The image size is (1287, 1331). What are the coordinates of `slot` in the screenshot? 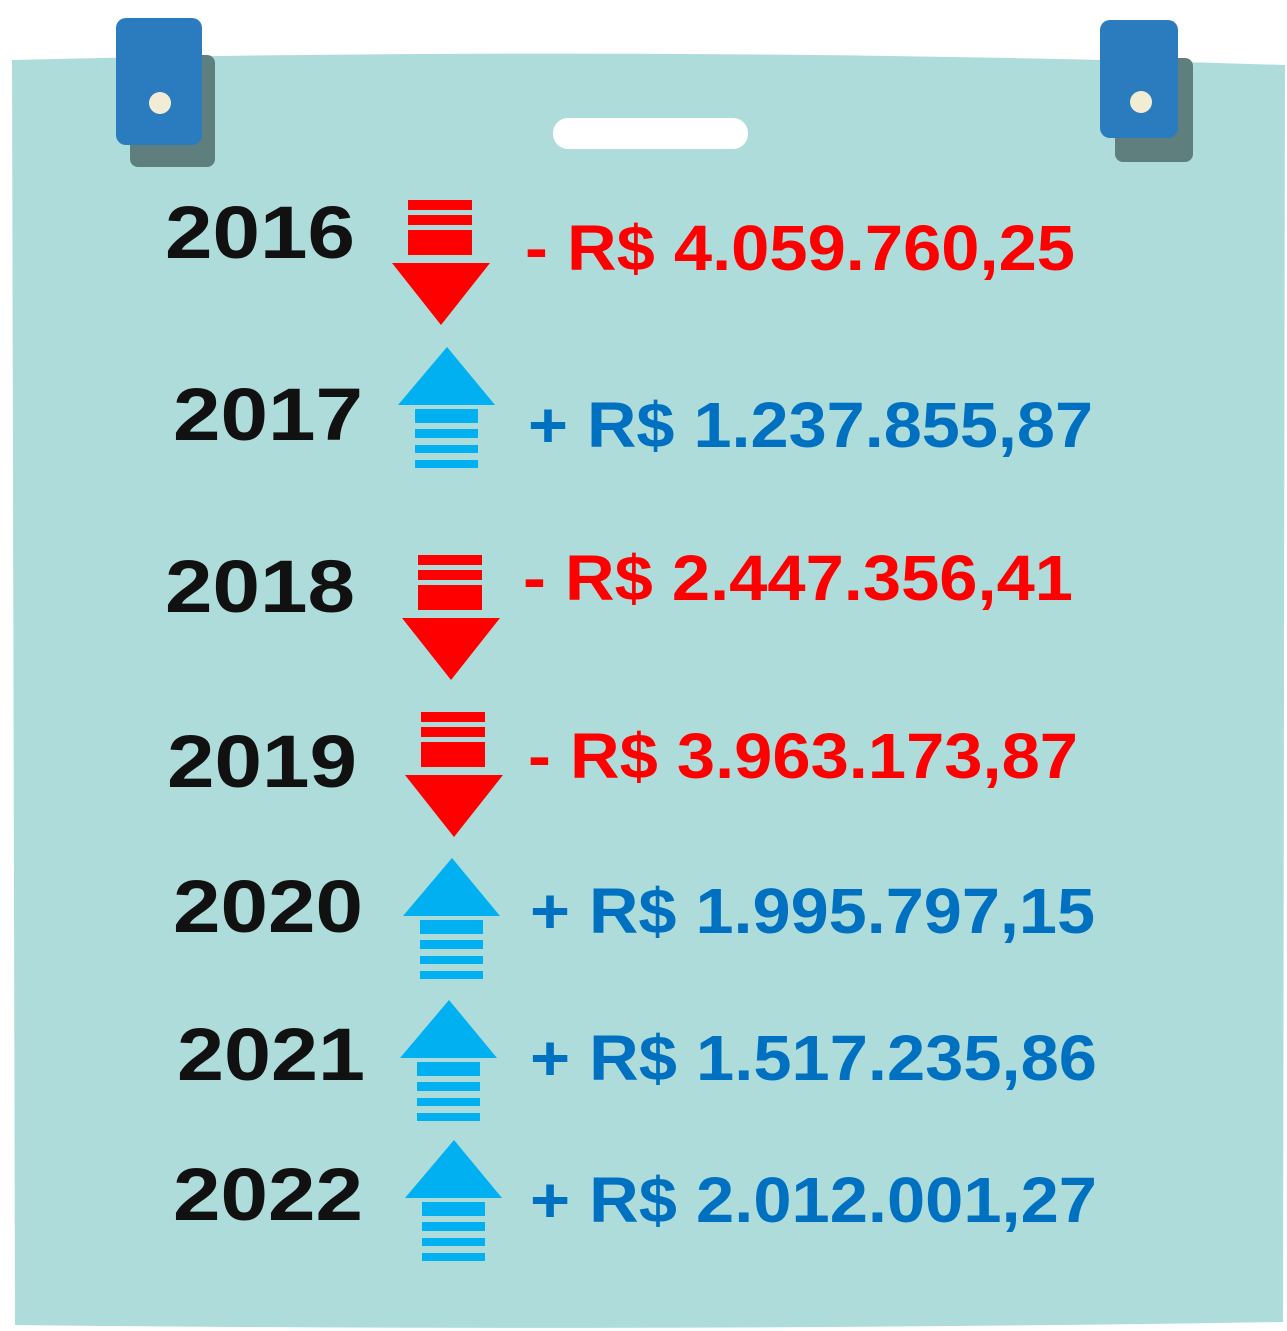 It's located at (650, 133).